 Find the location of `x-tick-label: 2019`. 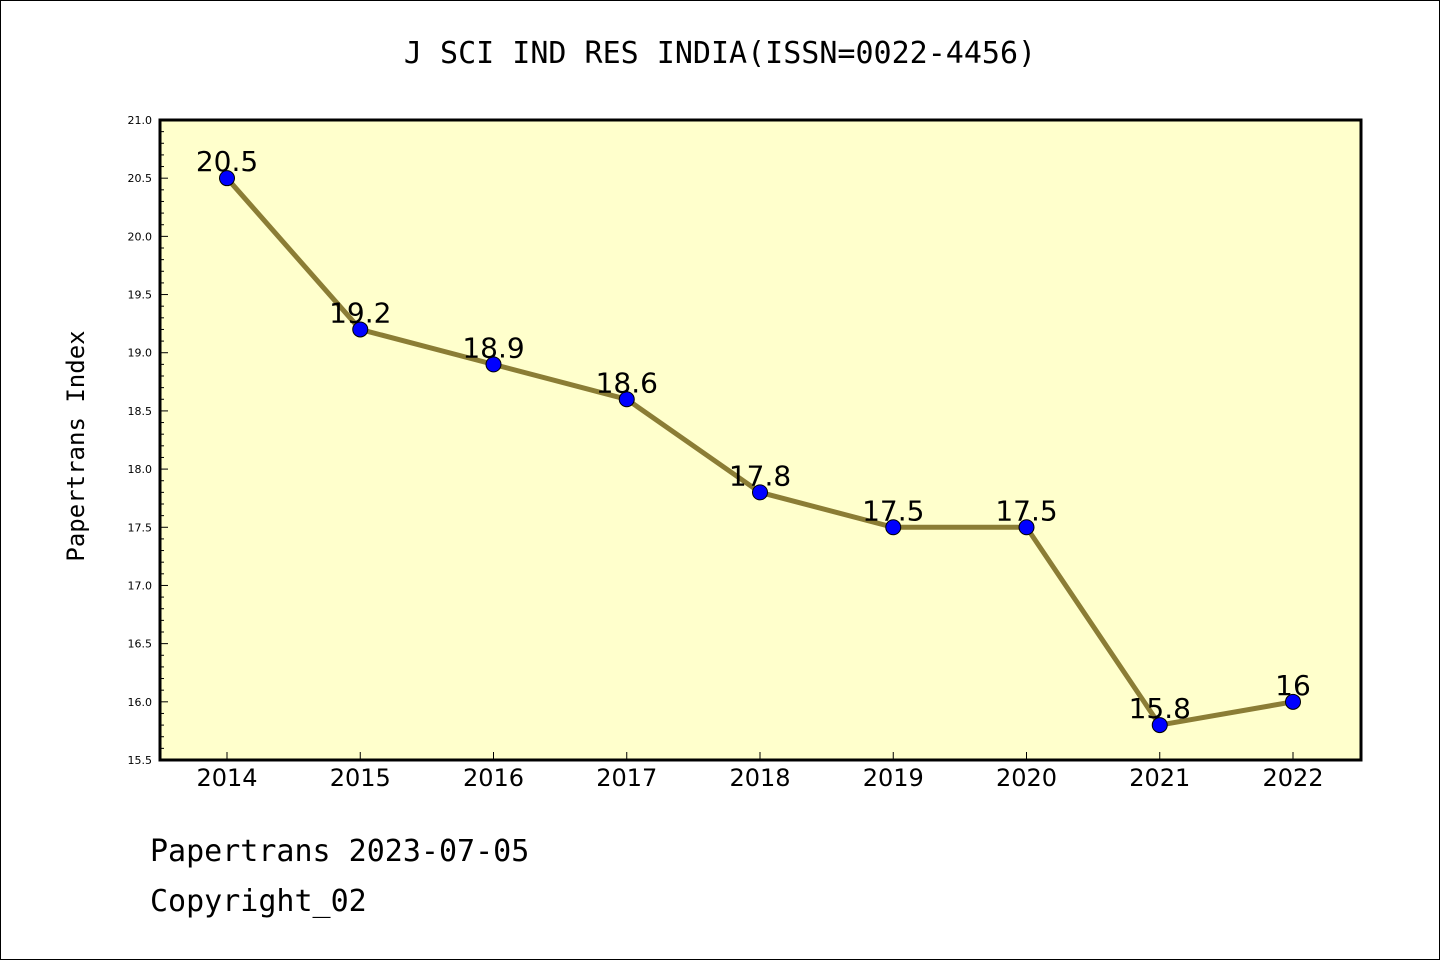

x-tick-label: 2019 is located at coordinates (893, 778).